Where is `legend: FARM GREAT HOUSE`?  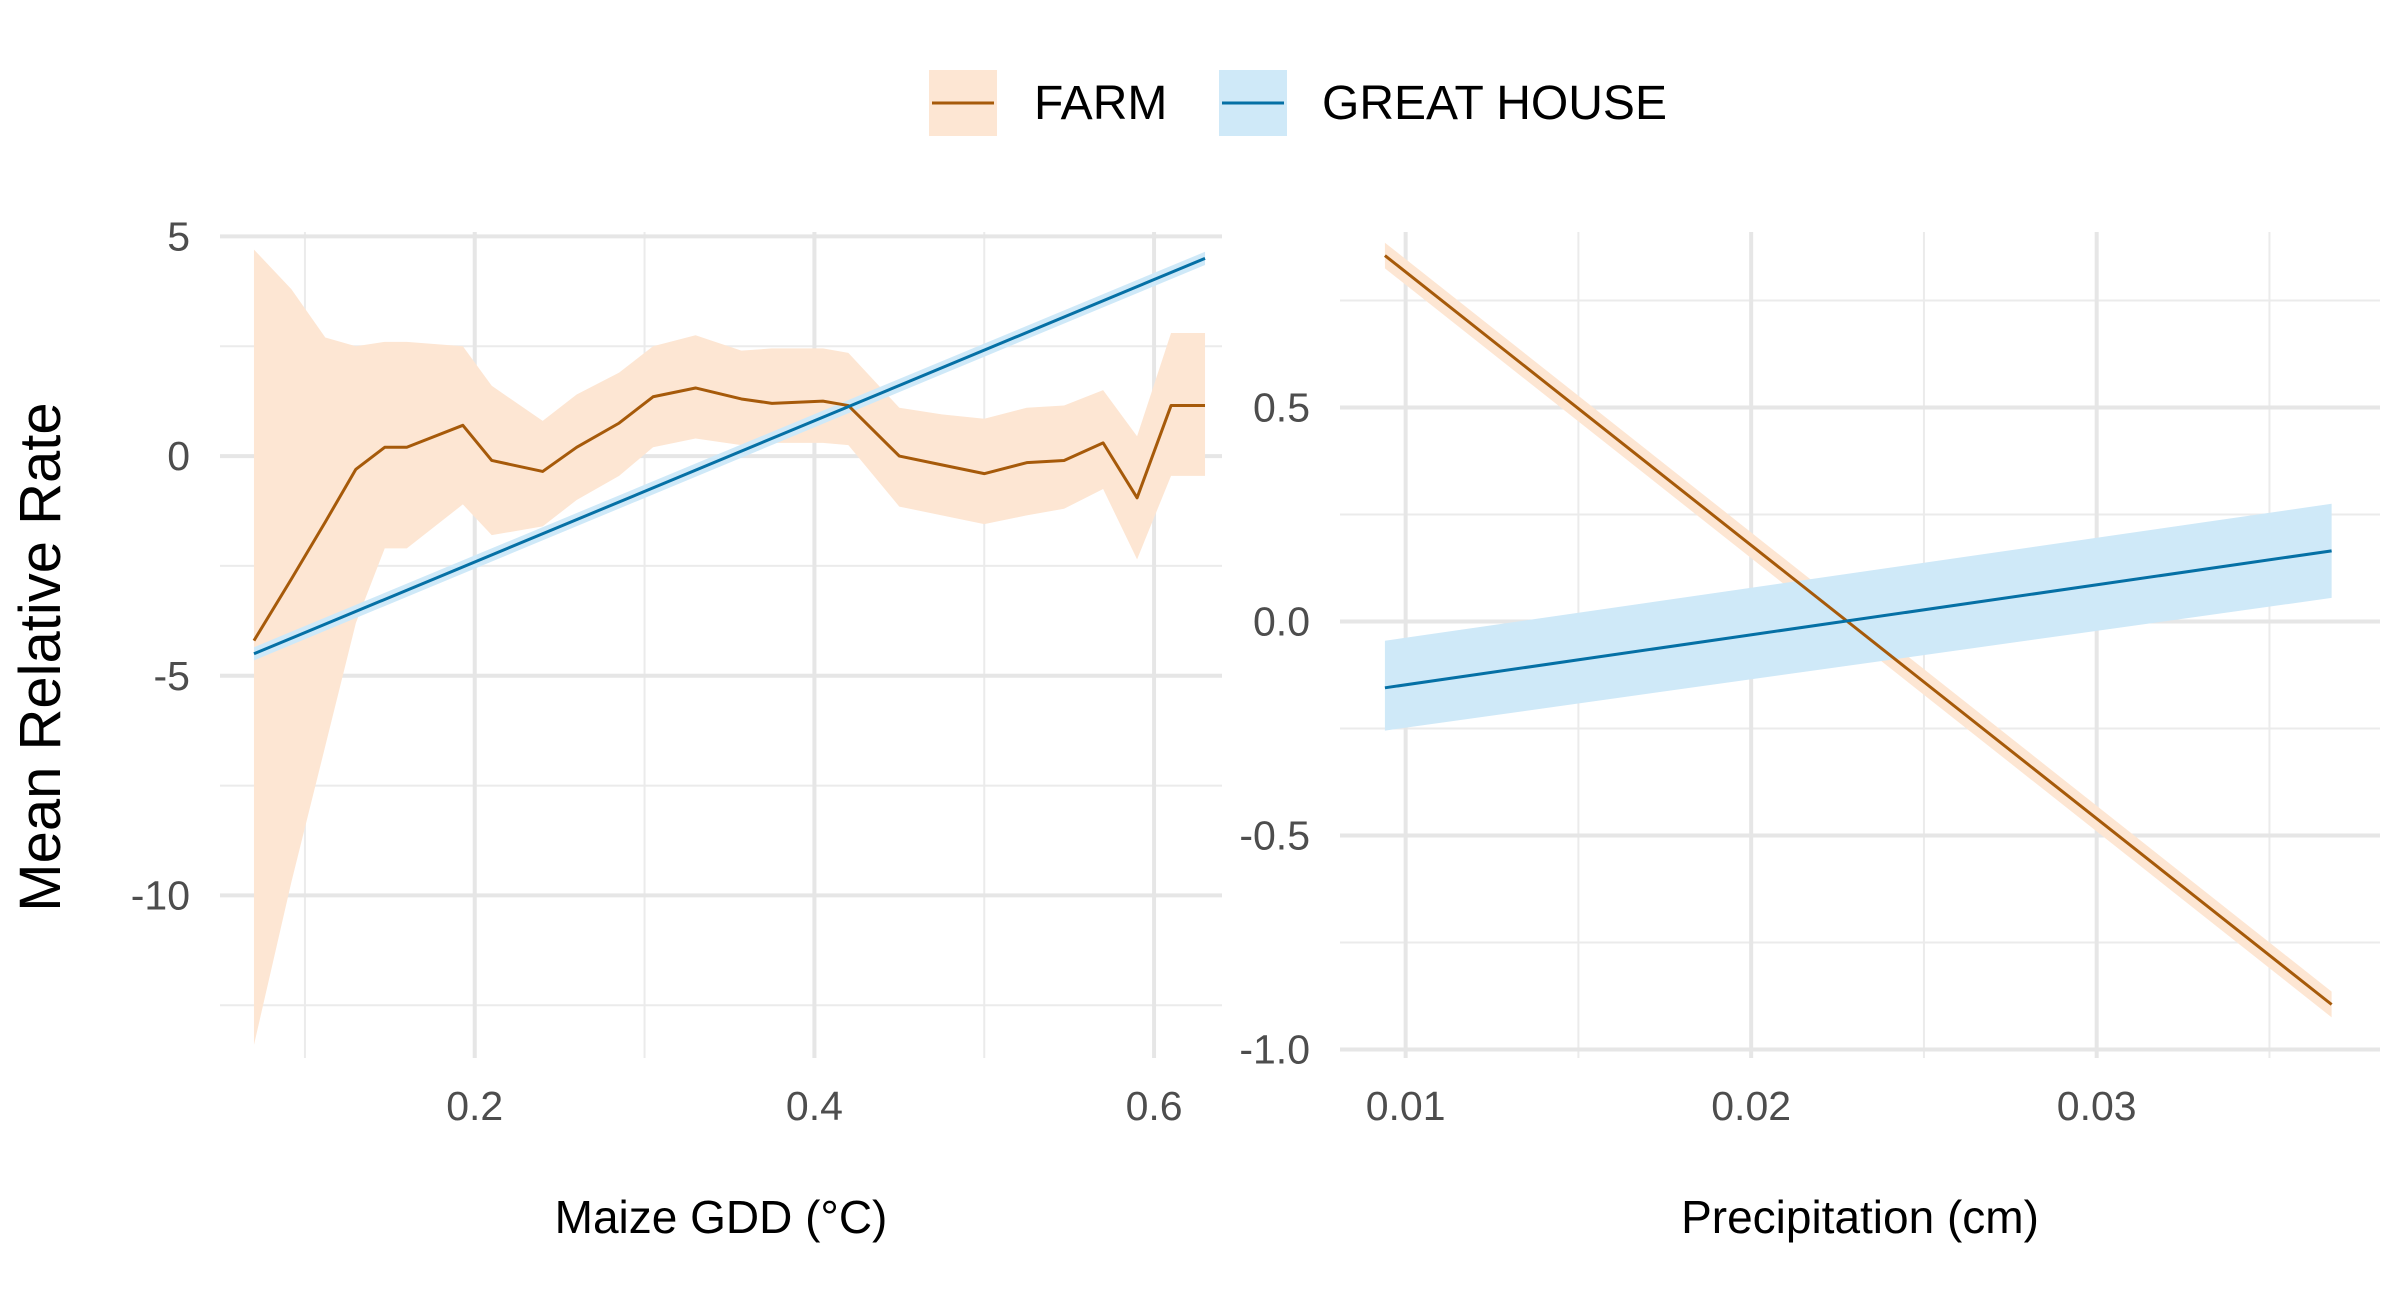
legend: FARM GREAT HOUSE is located at coordinates (1298, 103).